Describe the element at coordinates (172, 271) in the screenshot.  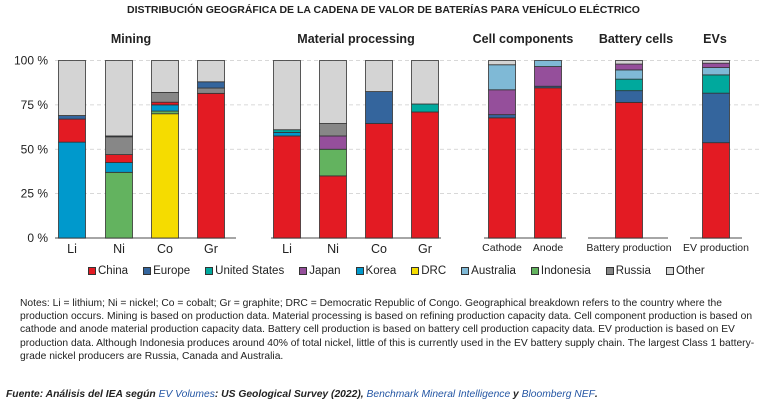
I see `legend-label: Europe` at that location.